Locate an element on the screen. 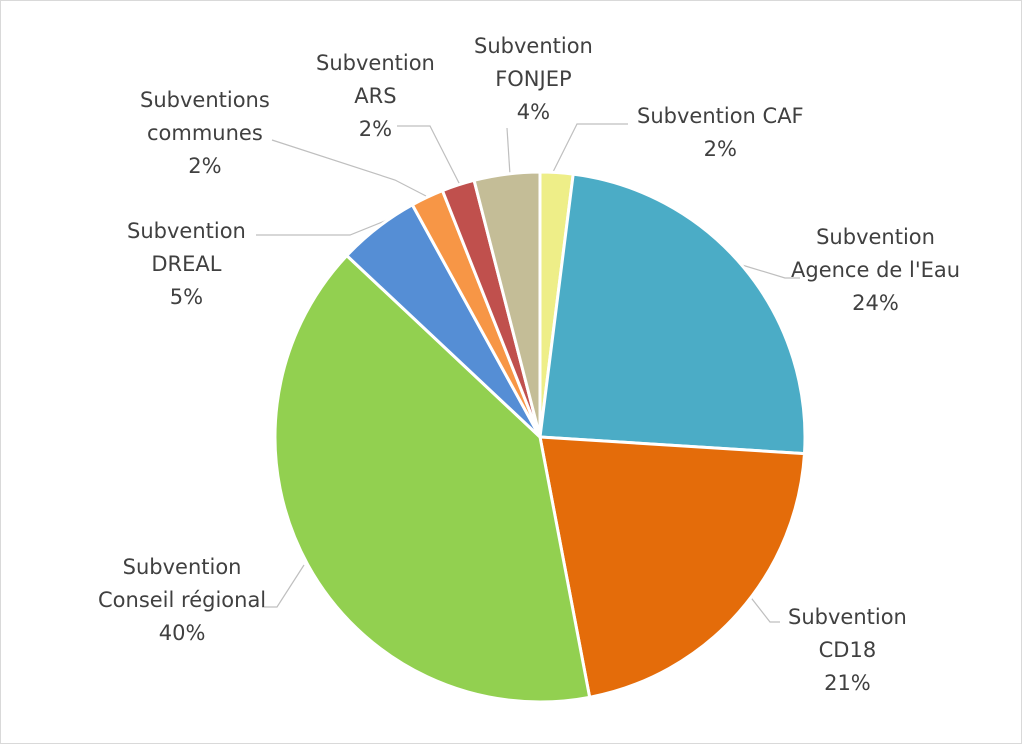 This screenshot has width=1022, height=744. slice-label-0-line-0: Subvention CAF is located at coordinates (720, 116).